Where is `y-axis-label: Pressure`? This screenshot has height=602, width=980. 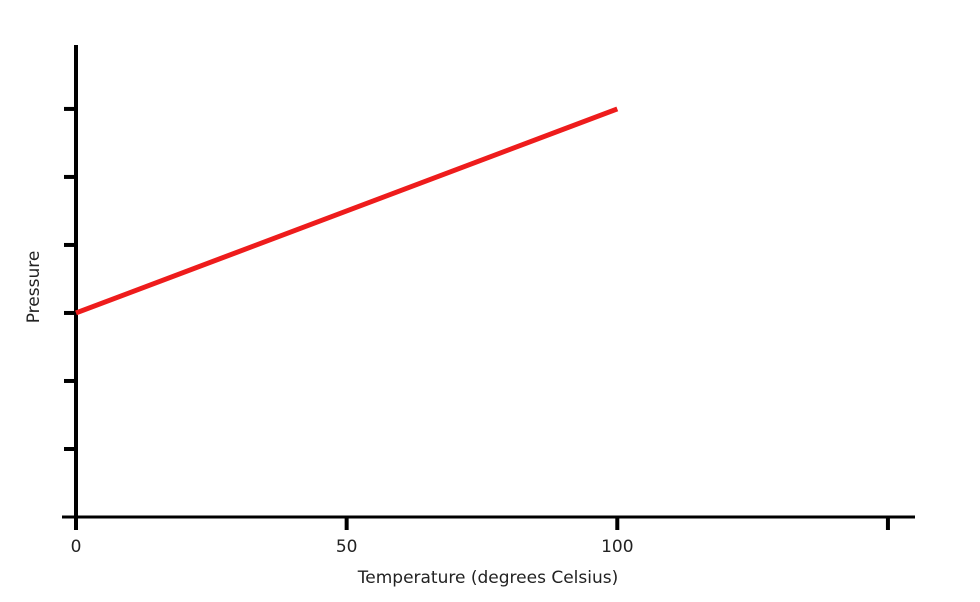 y-axis-label: Pressure is located at coordinates (34, 287).